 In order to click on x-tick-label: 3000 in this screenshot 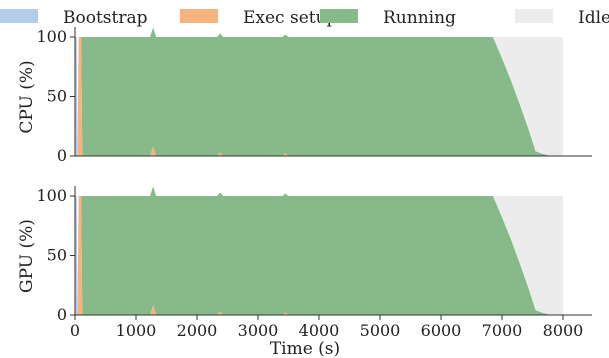, I will do `click(258, 330)`.